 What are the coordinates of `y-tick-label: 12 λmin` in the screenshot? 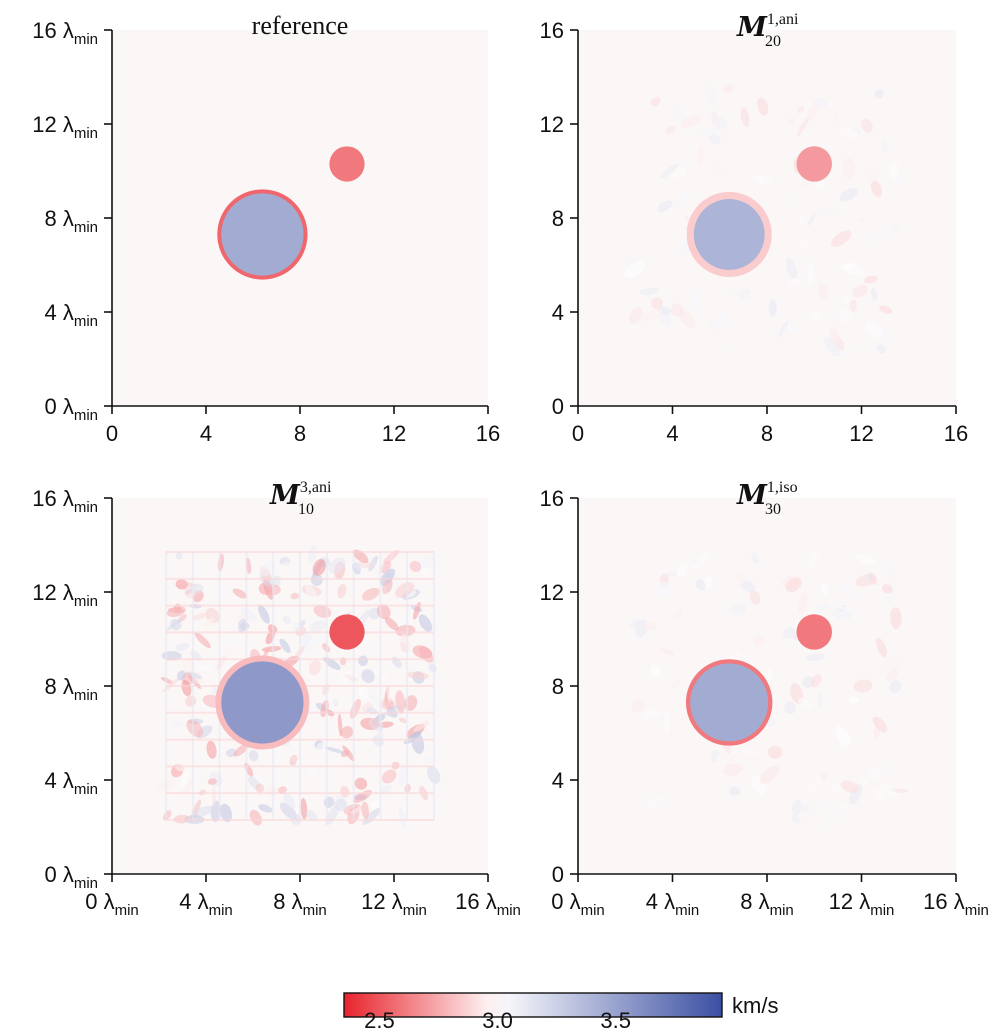 It's located at (65, 595).